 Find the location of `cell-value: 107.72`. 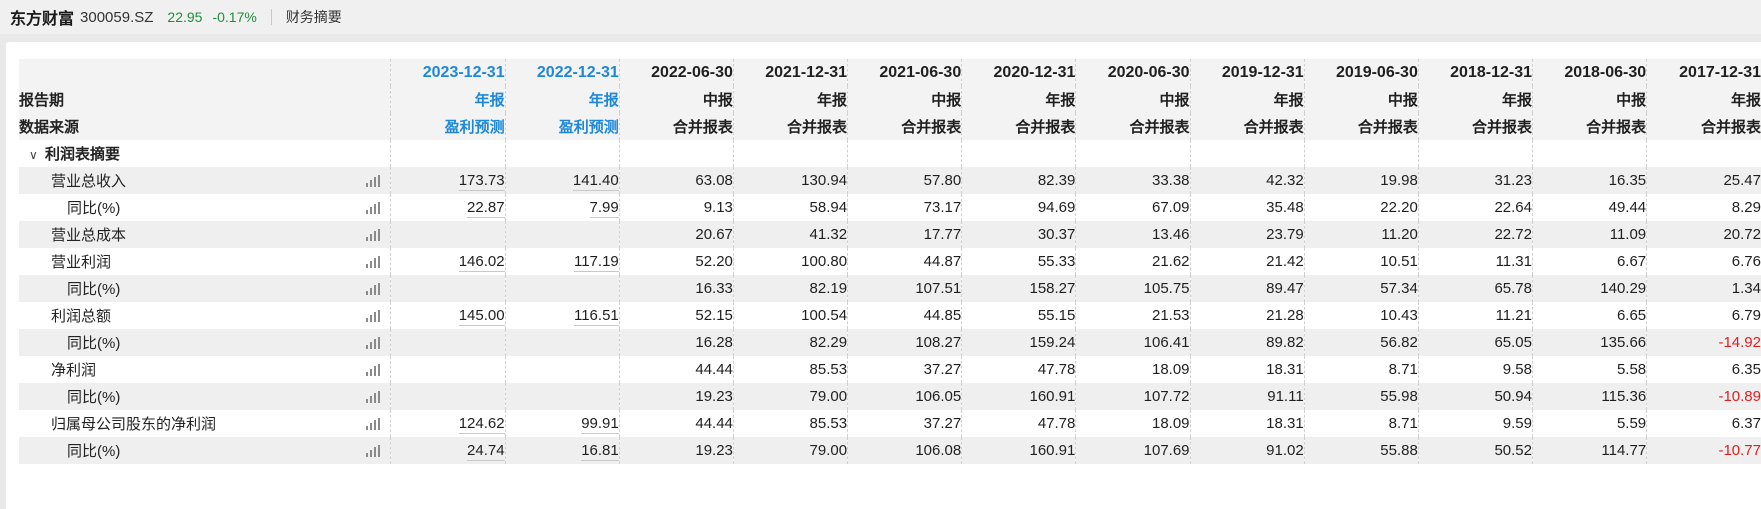

cell-value: 107.72 is located at coordinates (1166, 396).